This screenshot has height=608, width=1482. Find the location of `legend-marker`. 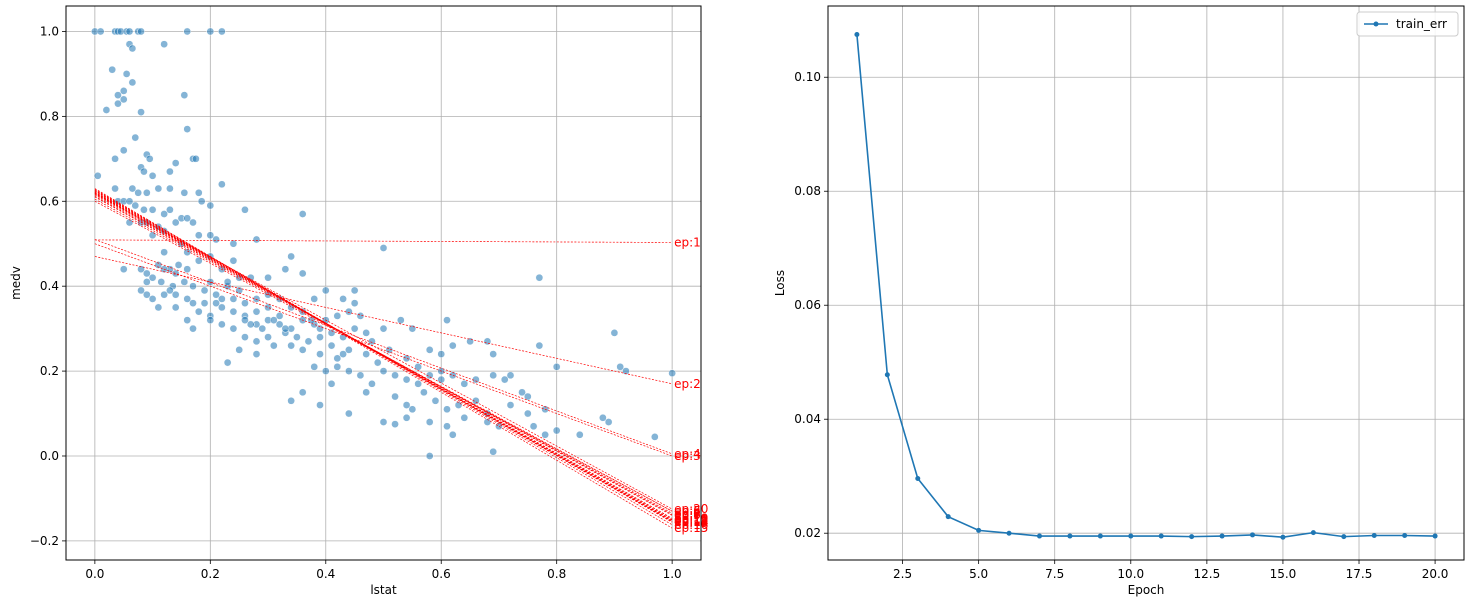

legend-marker is located at coordinates (1376, 24).